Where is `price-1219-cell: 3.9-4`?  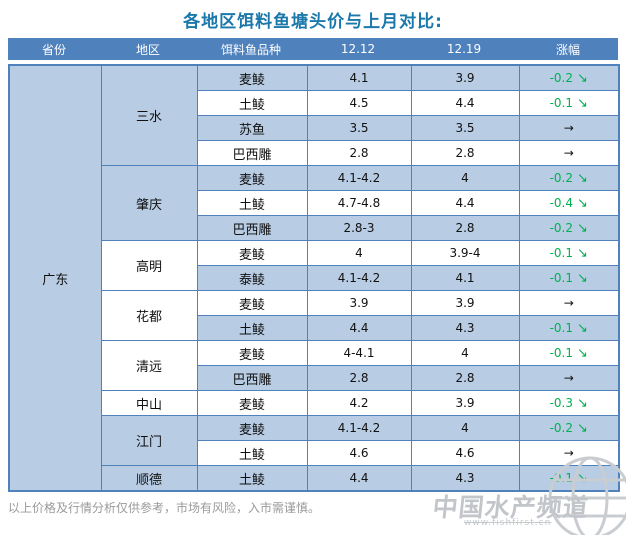
price-1219-cell: 3.9-4 is located at coordinates (465, 253).